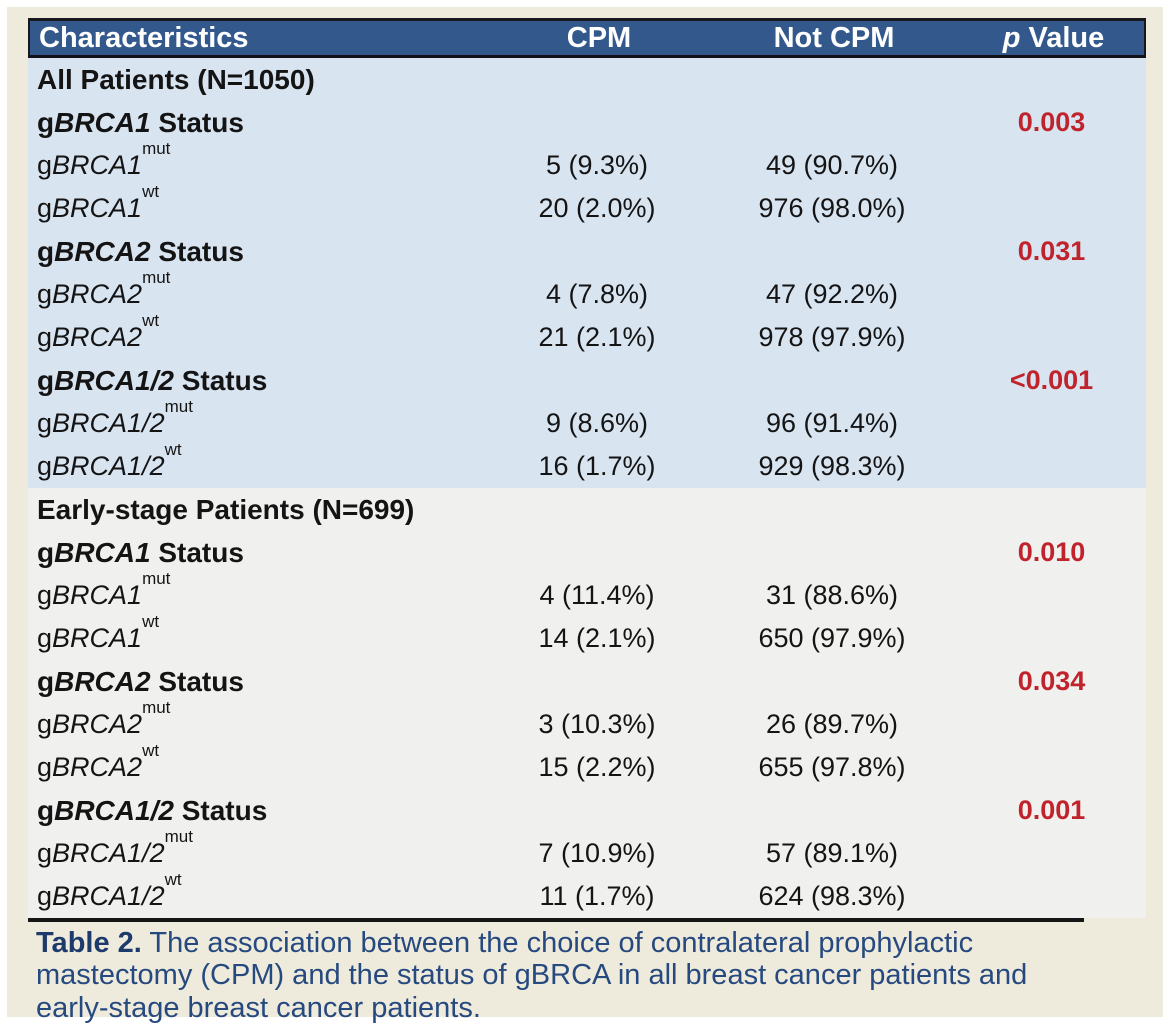  Describe the element at coordinates (587, 122) in the screenshot. I see `table-row: gBRCA1 Status 0.003` at that location.